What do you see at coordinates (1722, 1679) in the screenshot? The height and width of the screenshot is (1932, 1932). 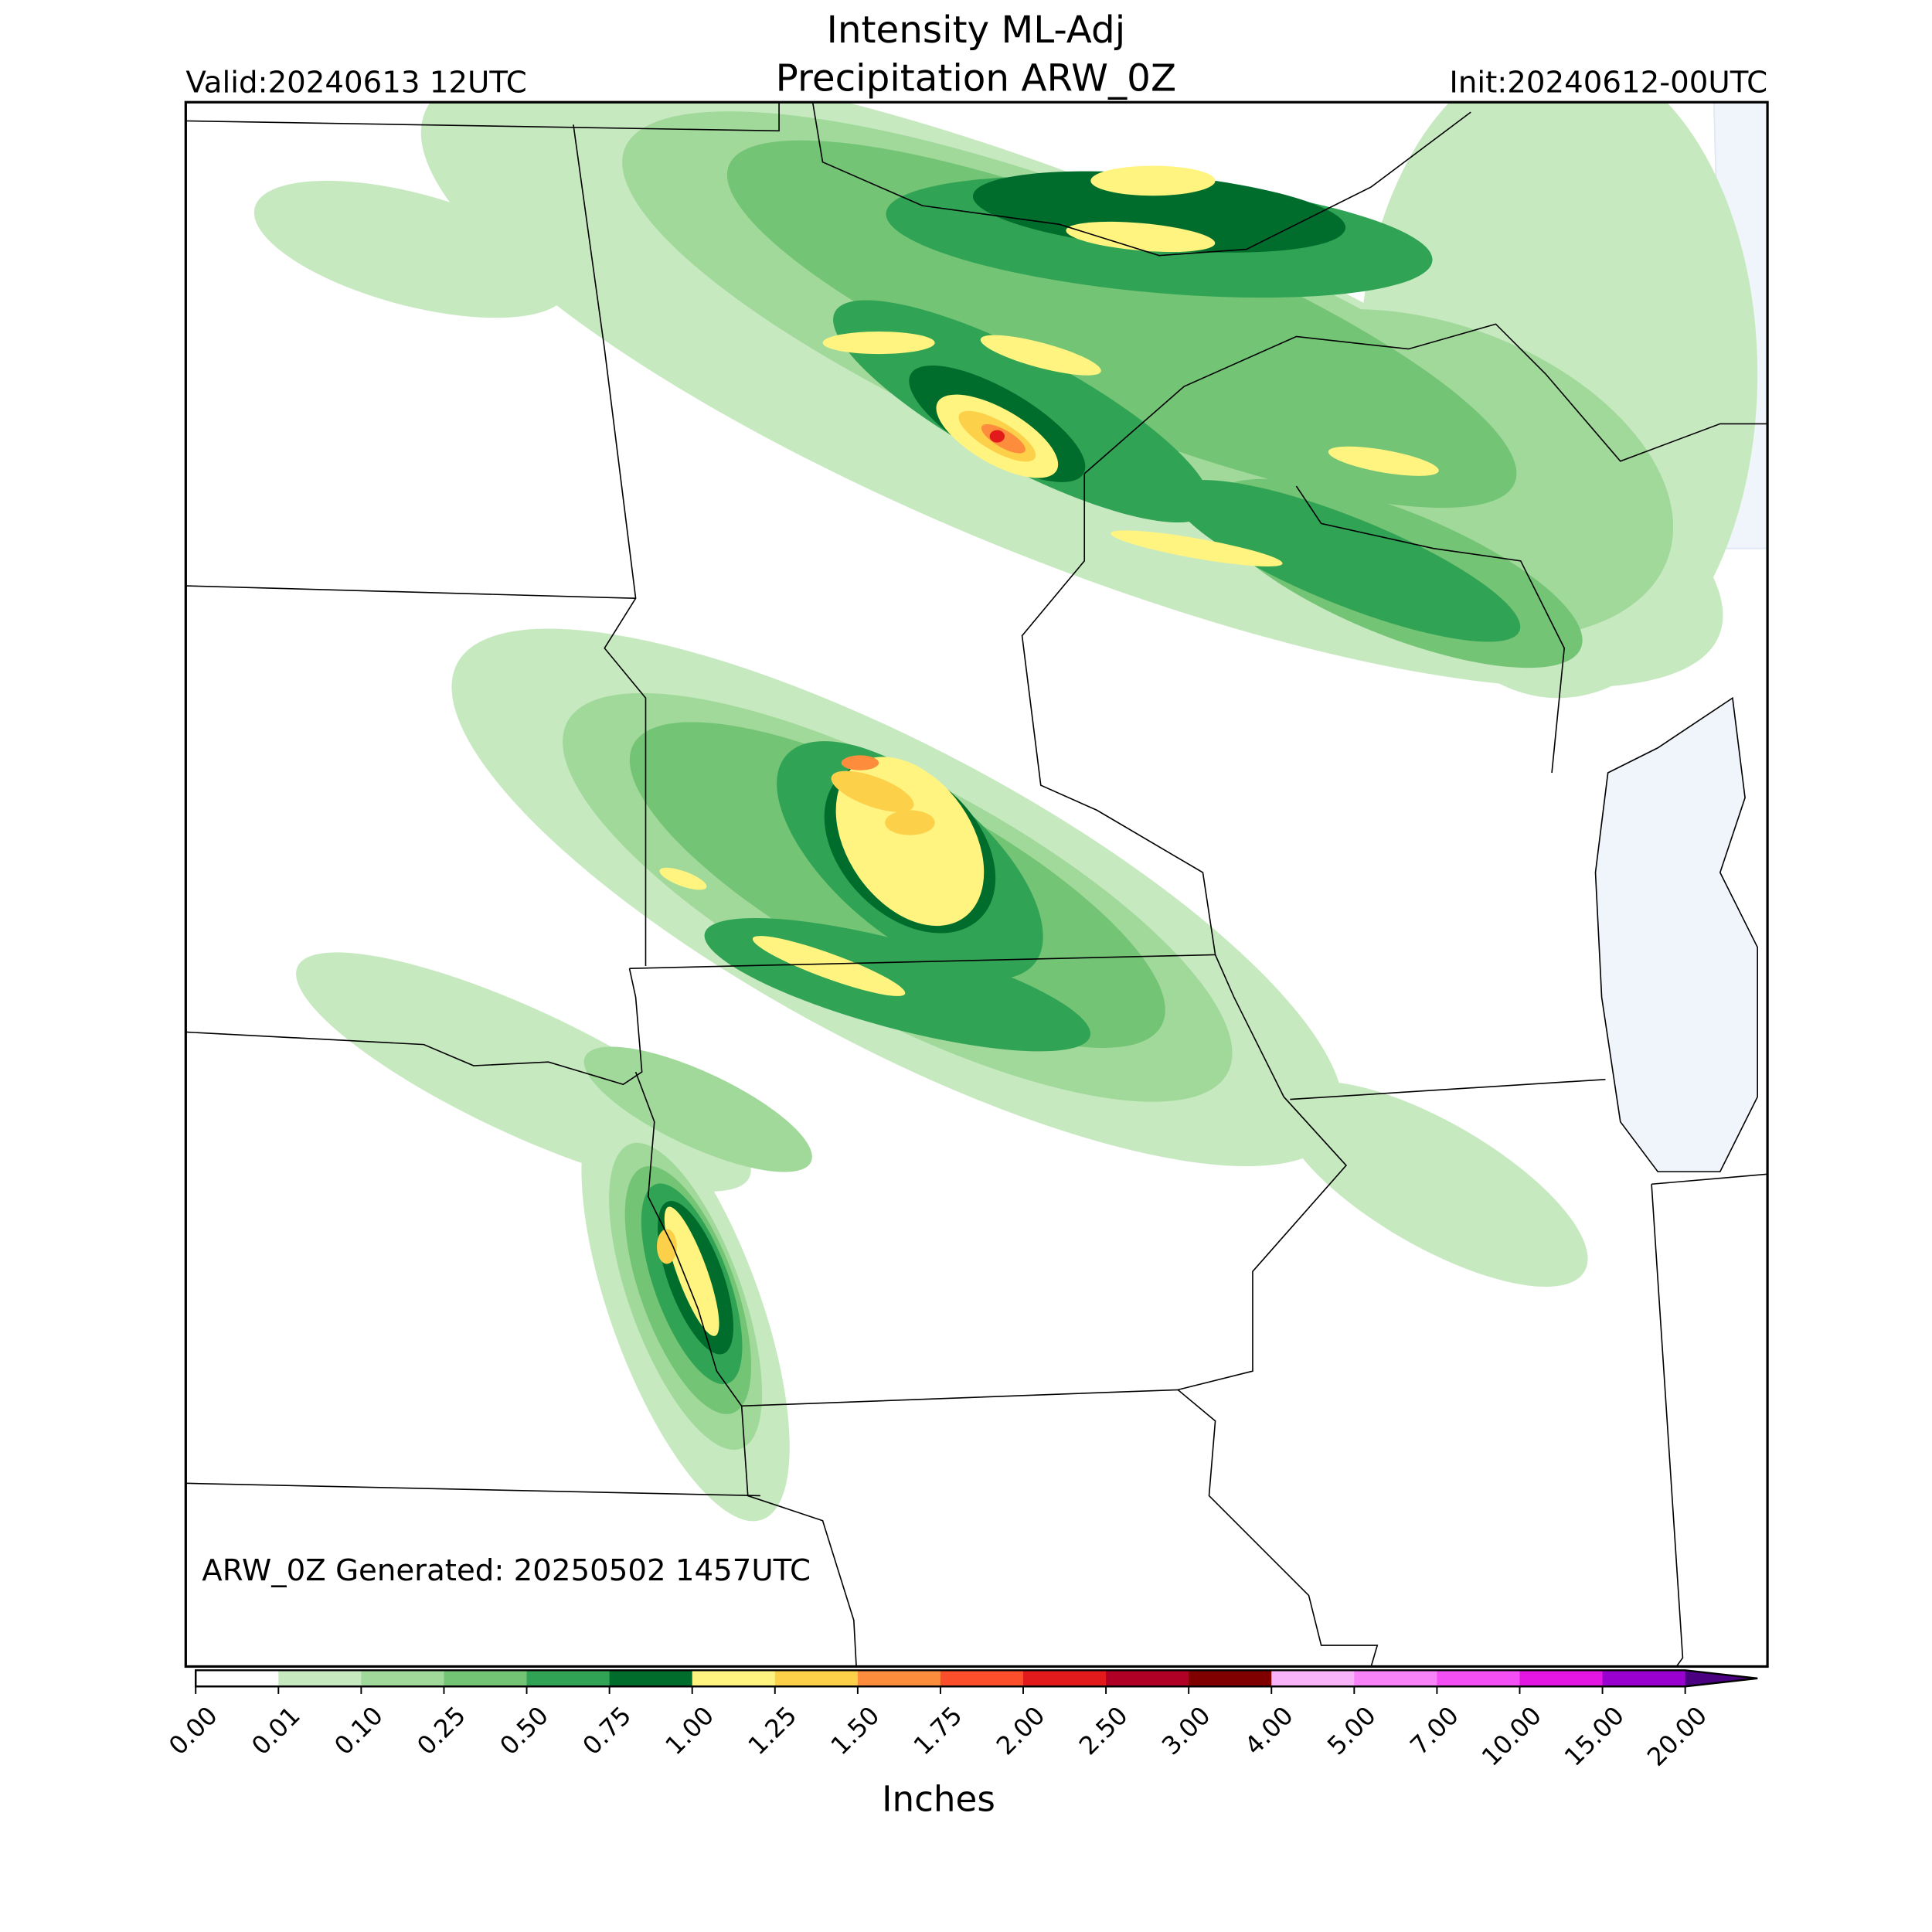 I see `colorbar-extend` at bounding box center [1722, 1679].